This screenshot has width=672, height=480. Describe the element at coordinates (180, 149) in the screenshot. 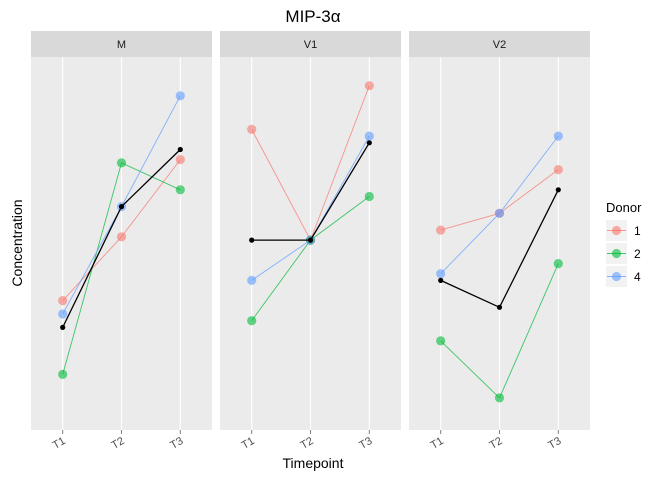

I see `data-point-m-black-t3` at that location.